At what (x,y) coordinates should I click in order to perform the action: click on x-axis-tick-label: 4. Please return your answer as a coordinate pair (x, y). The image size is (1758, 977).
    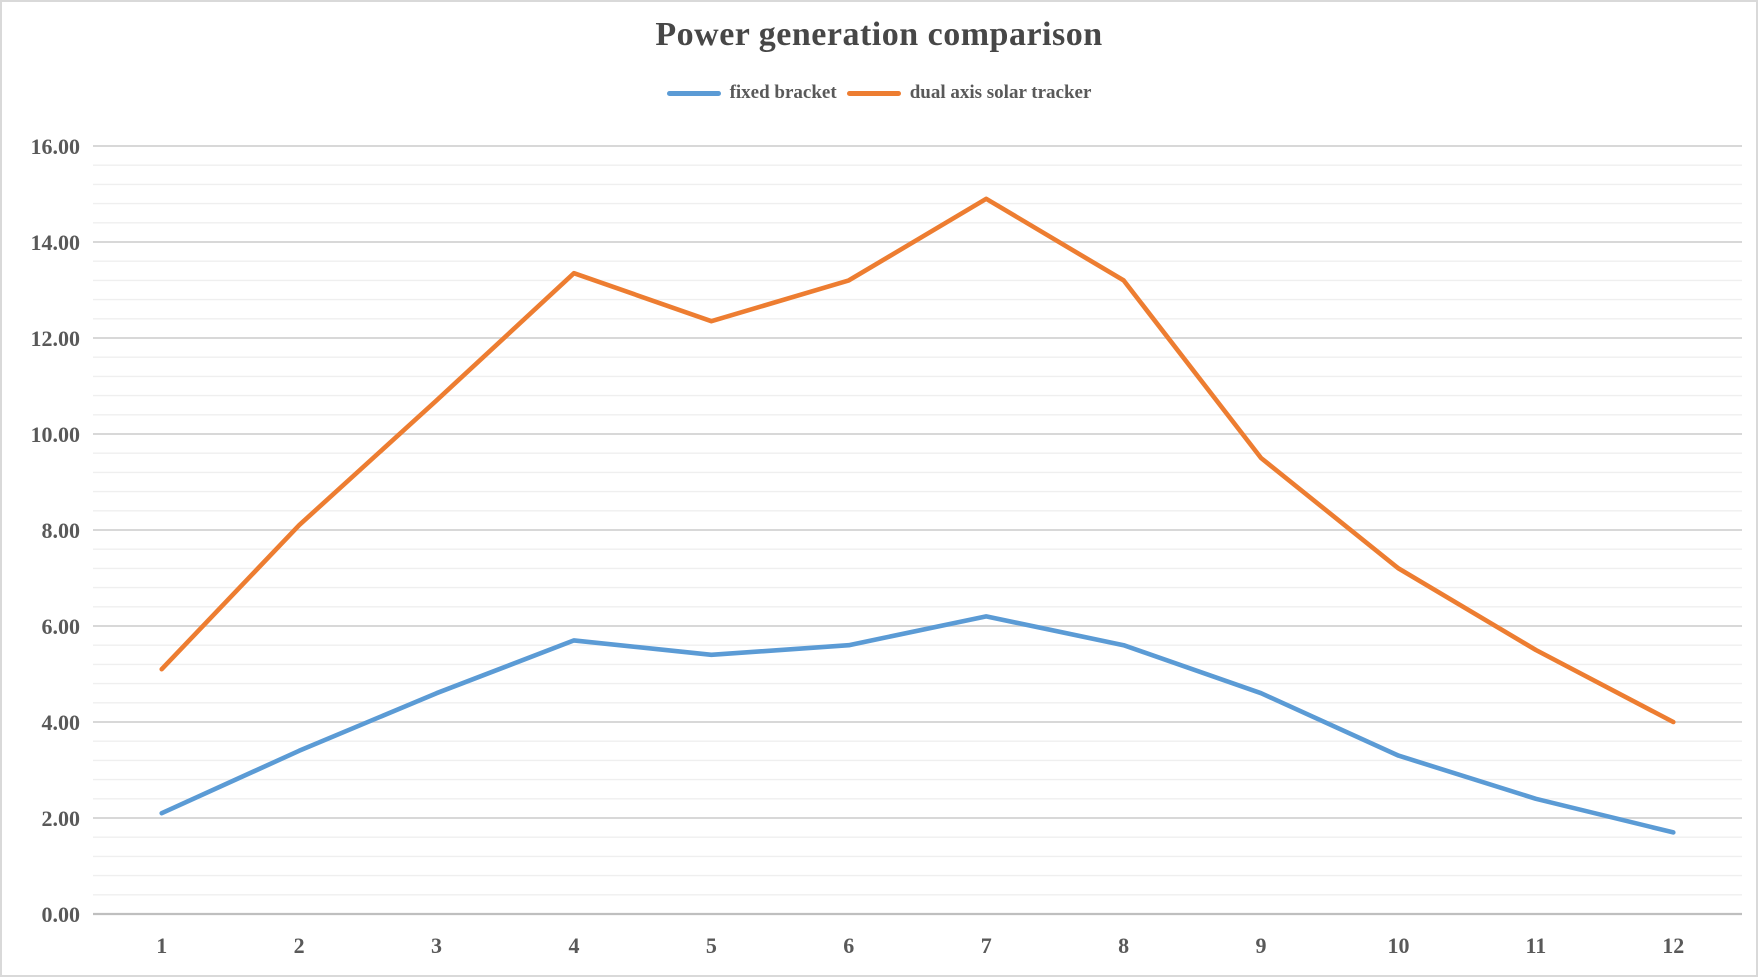
    Looking at the image, I should click on (573, 945).